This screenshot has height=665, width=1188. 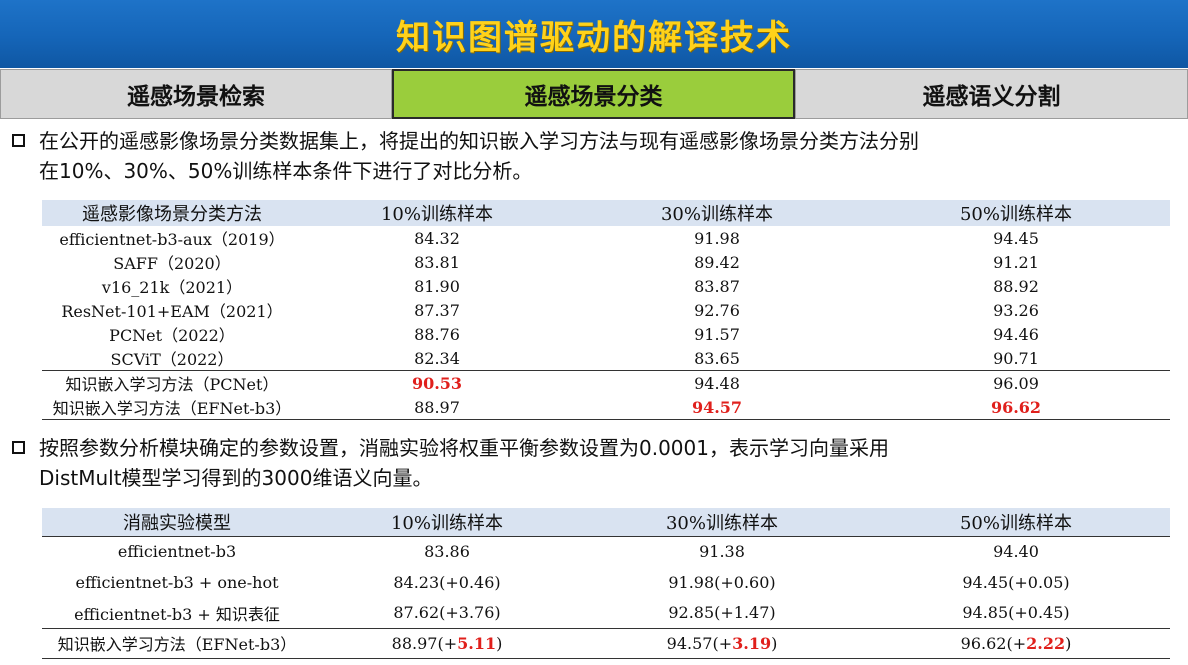 What do you see at coordinates (717, 358) in the screenshot?
I see `value-cell: 83.65` at bounding box center [717, 358].